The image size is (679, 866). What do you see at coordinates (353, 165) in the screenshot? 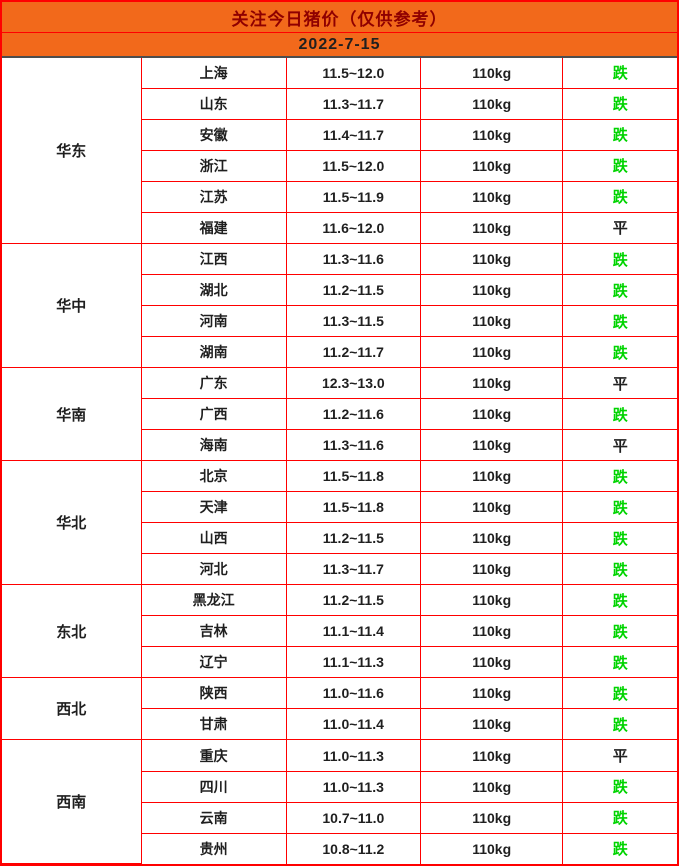
I see `price-cell: 11.5~12.0` at bounding box center [353, 165].